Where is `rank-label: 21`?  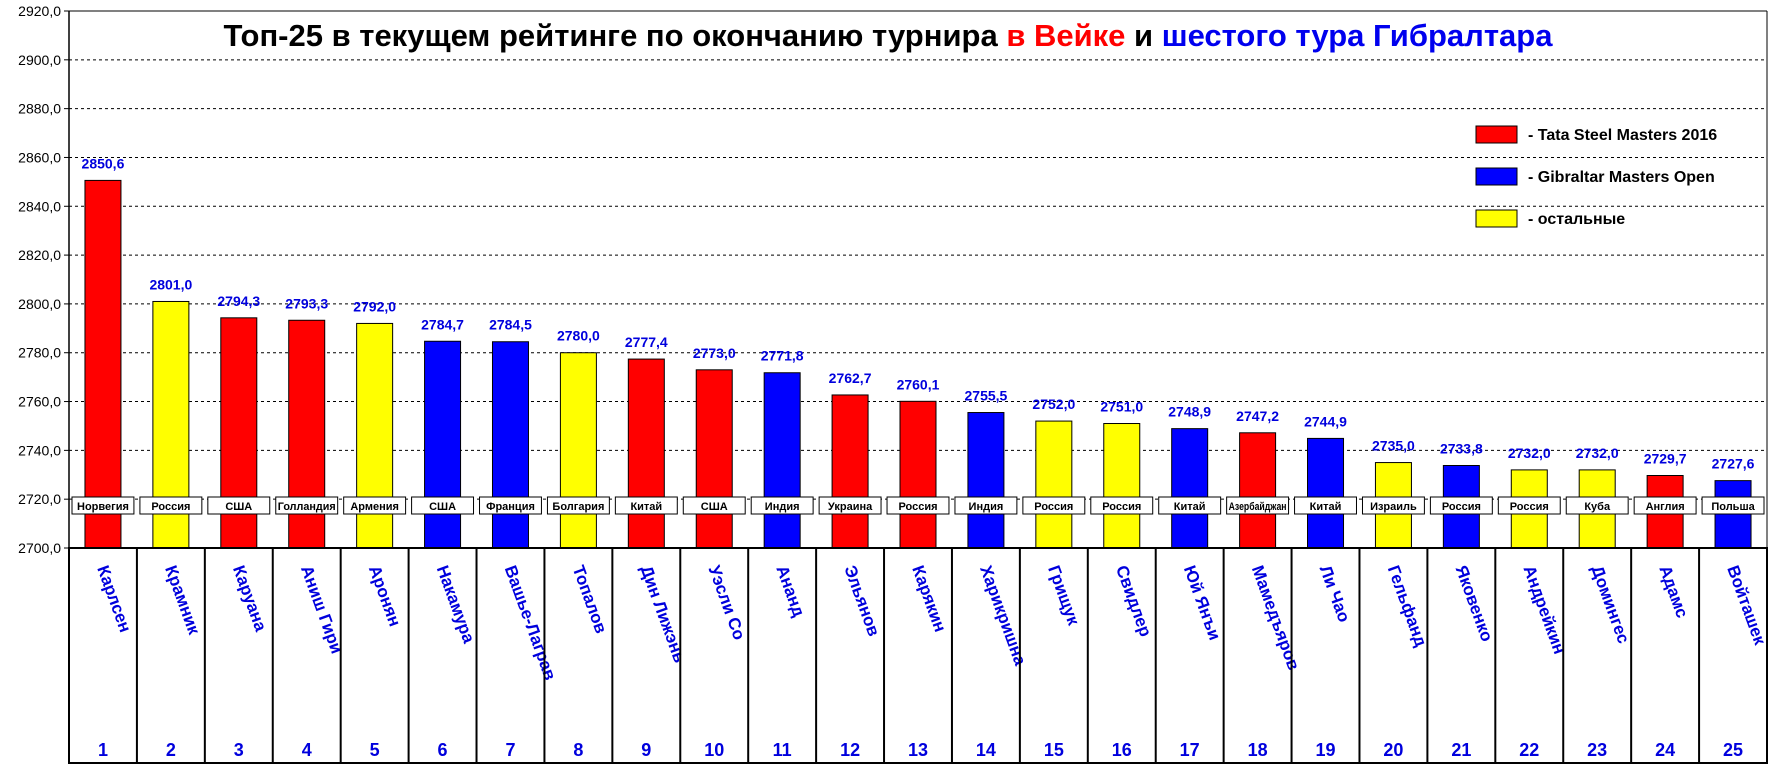
rank-label: 21 is located at coordinates (1461, 750).